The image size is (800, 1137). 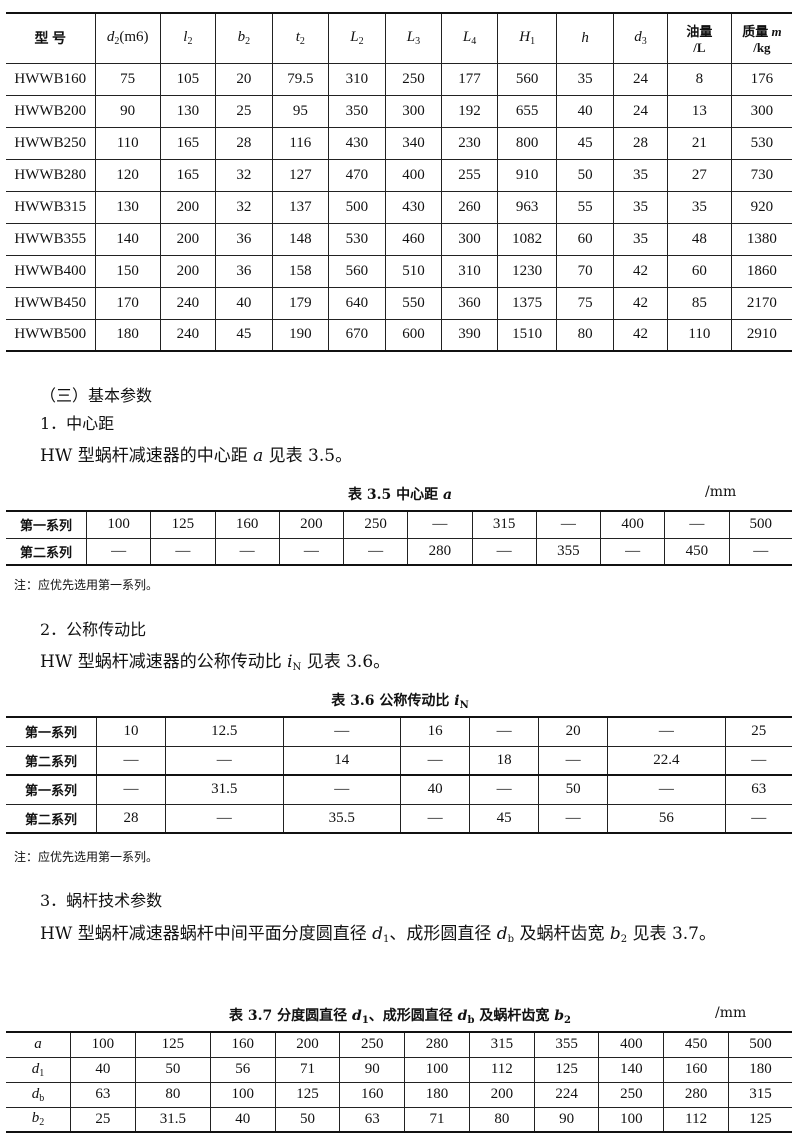 I want to click on table-row: a 100 125 160 200 250 280 315 355 400 450 500, so click(x=399, y=1044).